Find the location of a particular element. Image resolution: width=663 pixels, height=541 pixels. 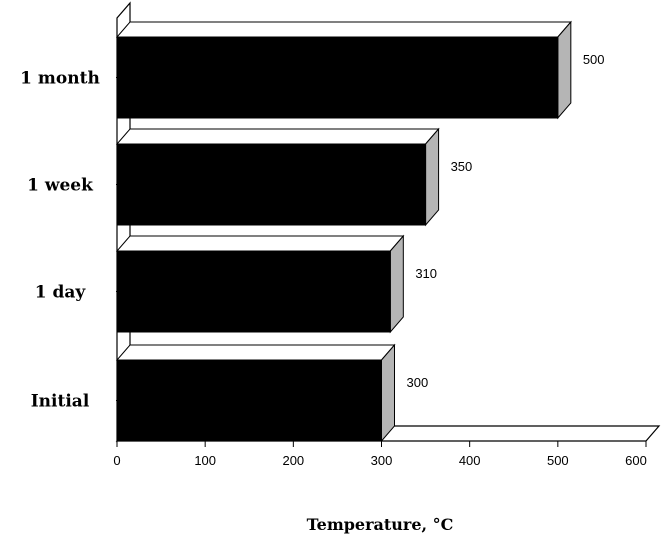

x-tick-label: 0 is located at coordinates (116, 460).